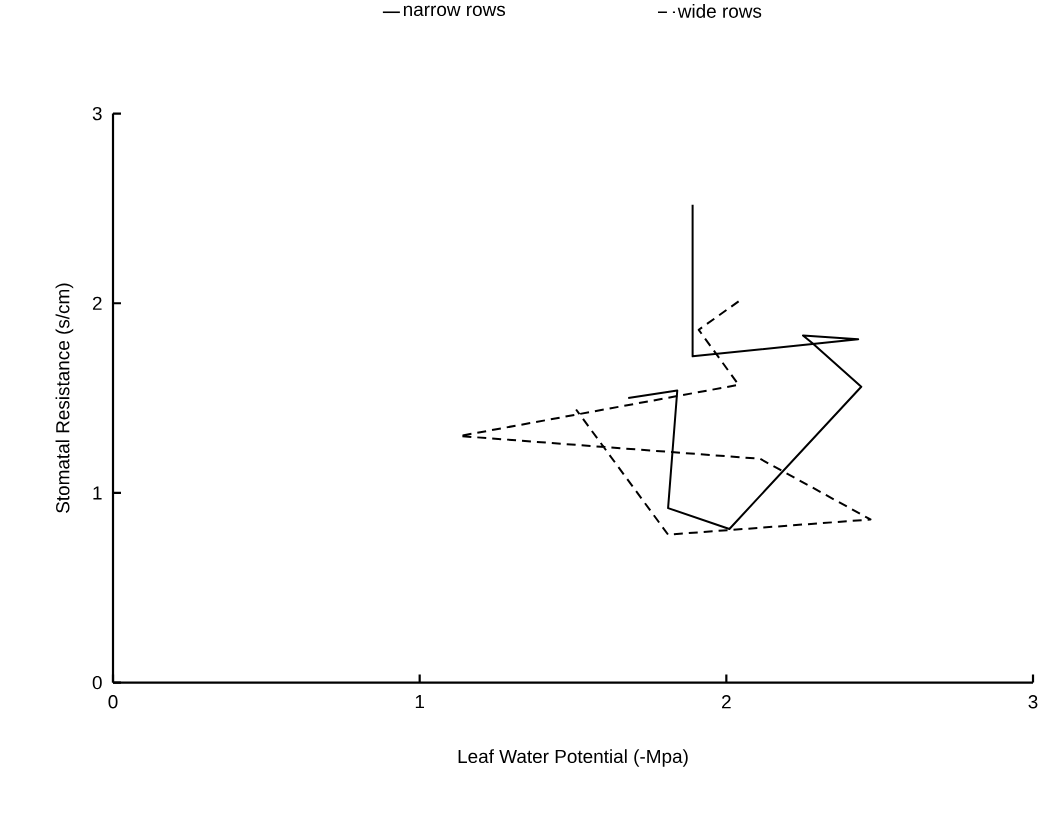 The image size is (1047, 813). I want to click on y-axis-title: Stomatal Resistance (s/cm), so click(64, 398).